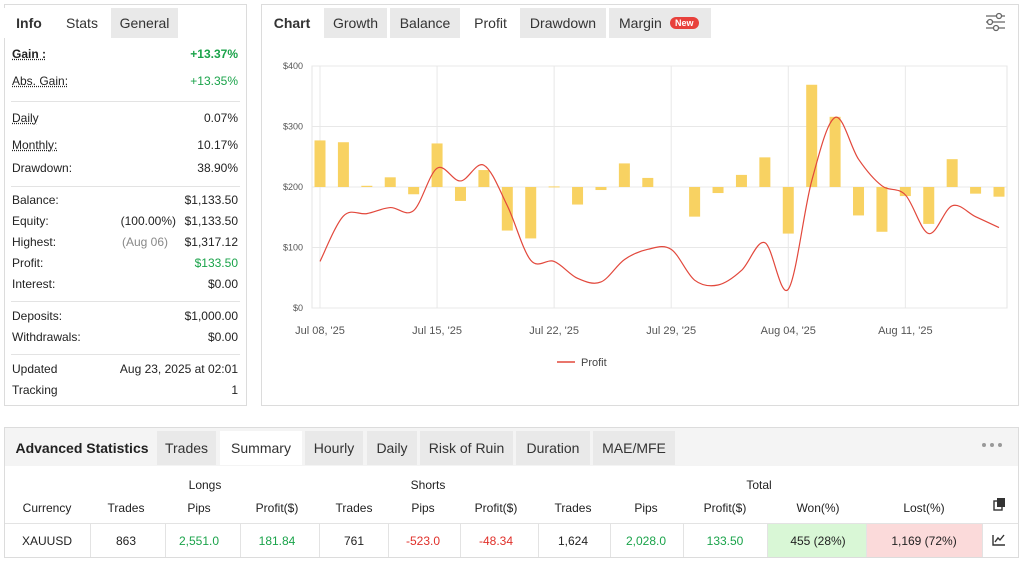 The width and height of the screenshot is (1021, 561). What do you see at coordinates (660, 23) in the screenshot?
I see `tab: Margin New` at bounding box center [660, 23].